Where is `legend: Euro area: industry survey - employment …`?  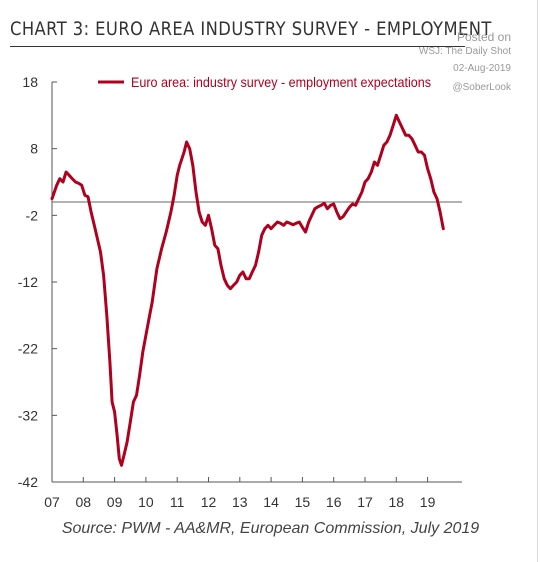 legend: Euro area: industry survey - employment … is located at coordinates (264, 82).